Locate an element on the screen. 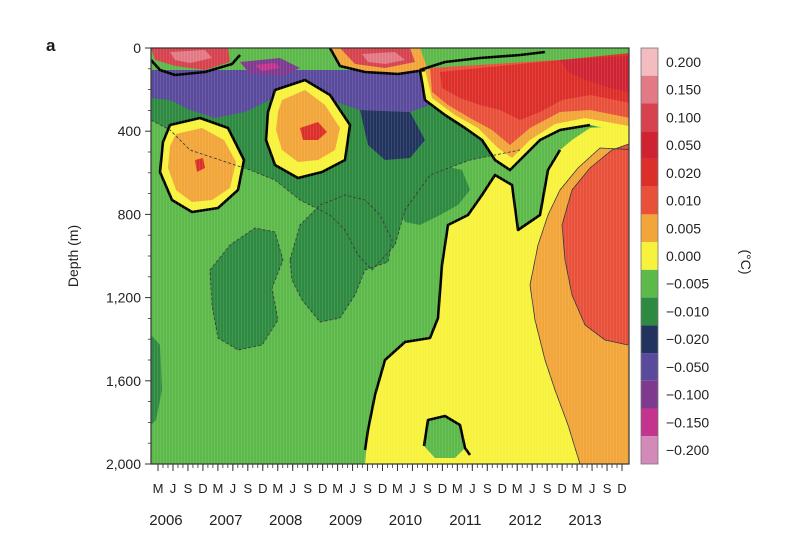 Image resolution: width=787 pixels, height=554 pixels. colorbar-level-label: −0.010 is located at coordinates (687, 311).